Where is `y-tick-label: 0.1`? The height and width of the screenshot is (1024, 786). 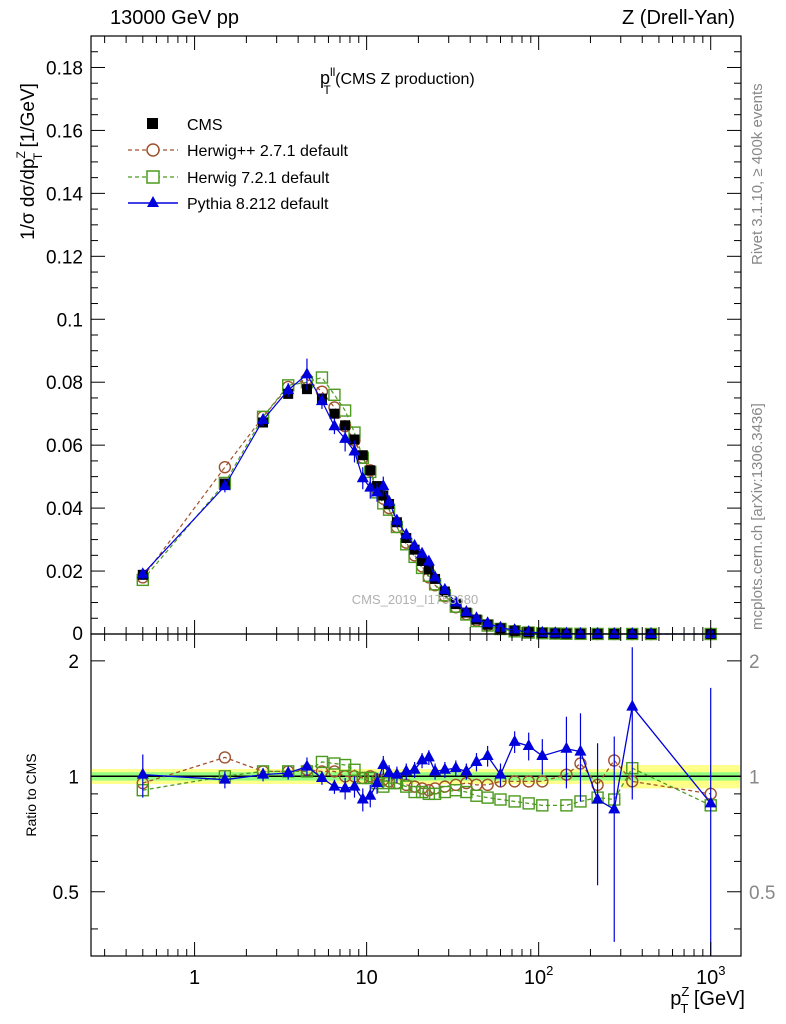 y-tick-label: 0.1 is located at coordinates (70, 320).